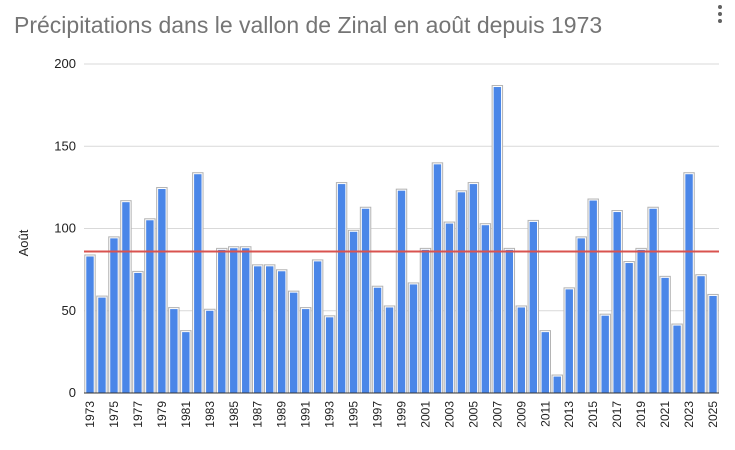 This screenshot has width=735, height=450. I want to click on x-tick-label: 2009, so click(521, 414).